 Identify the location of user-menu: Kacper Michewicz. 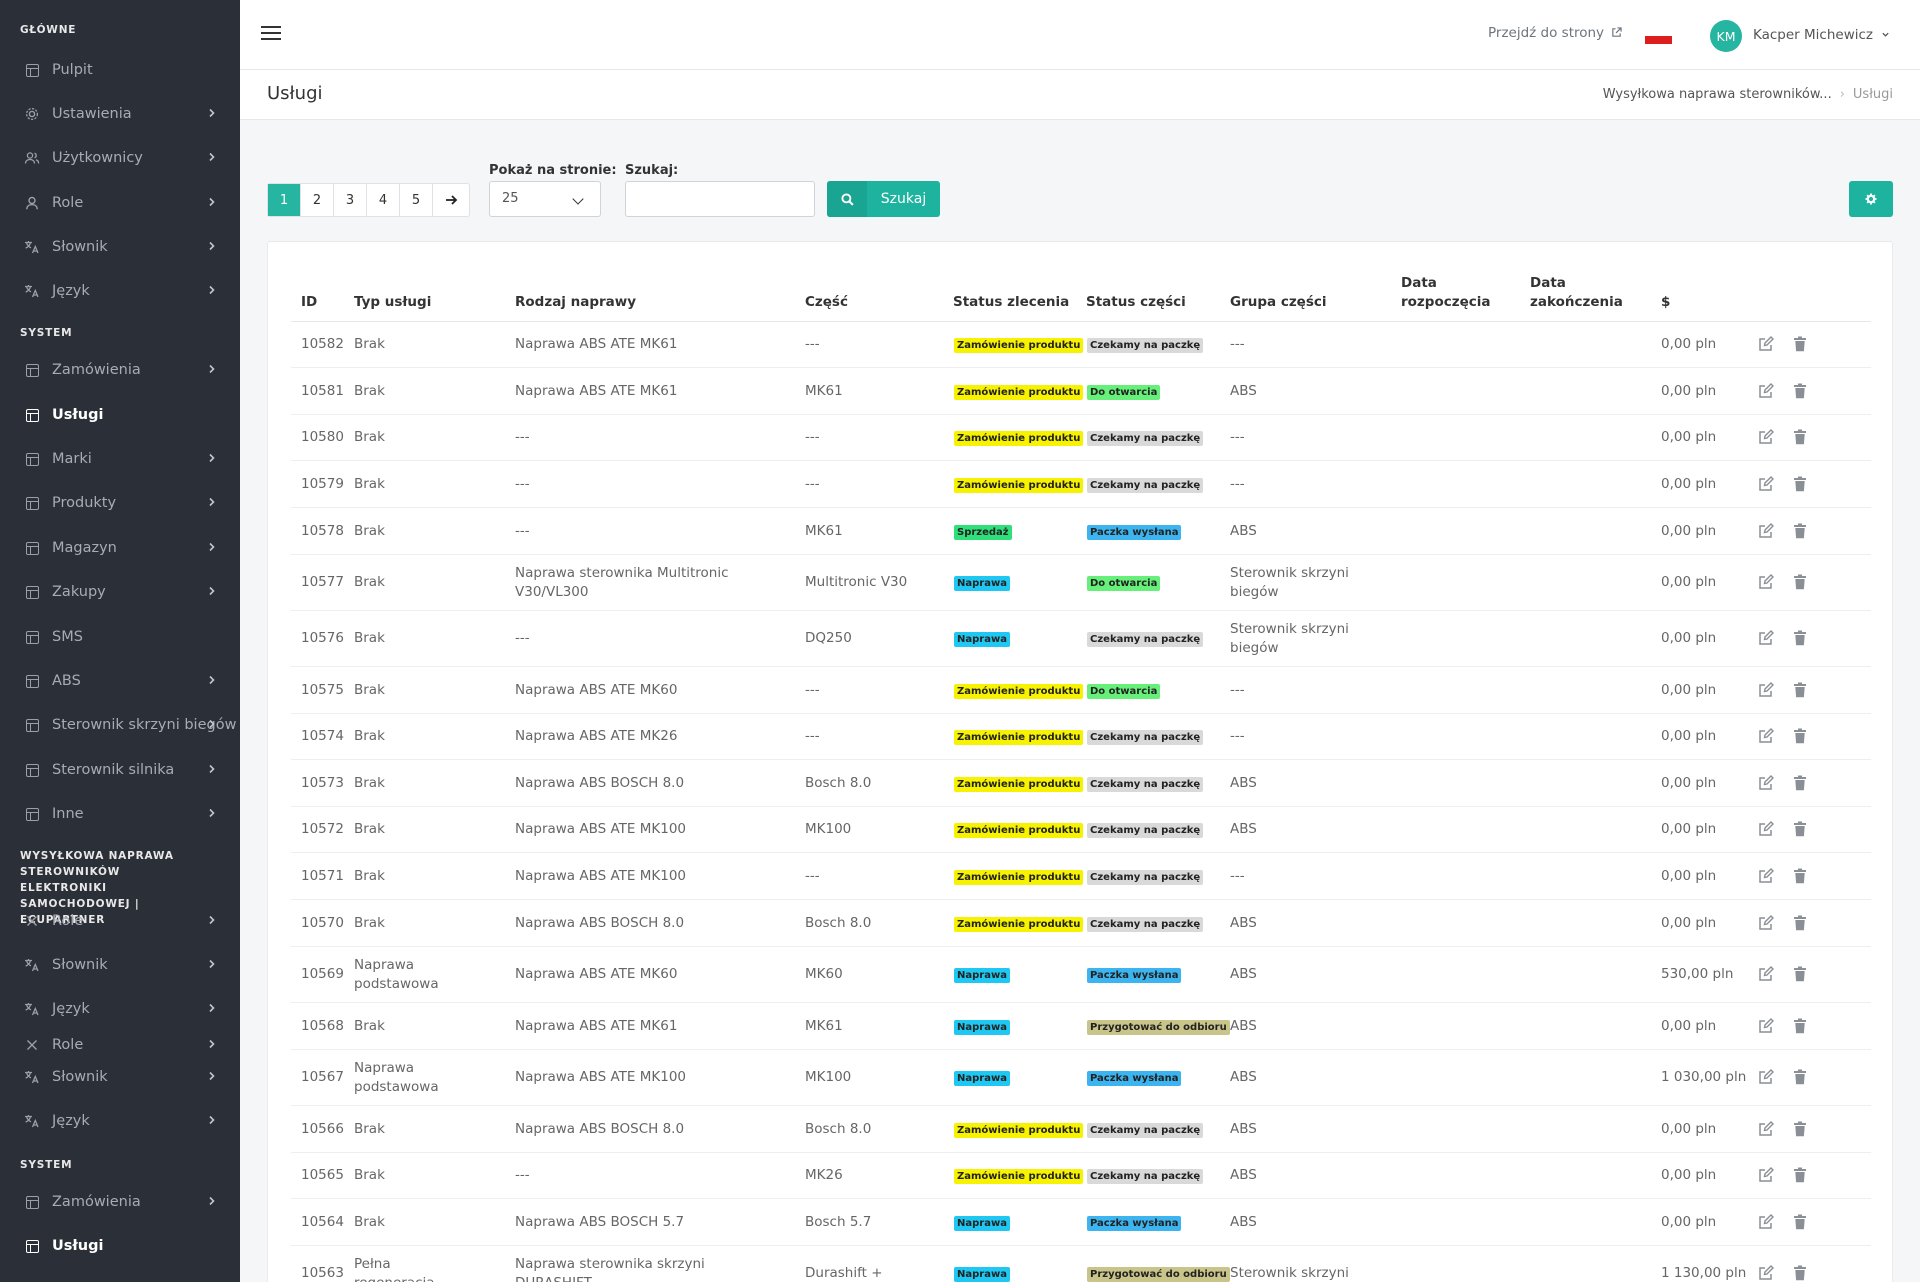
(1821, 35).